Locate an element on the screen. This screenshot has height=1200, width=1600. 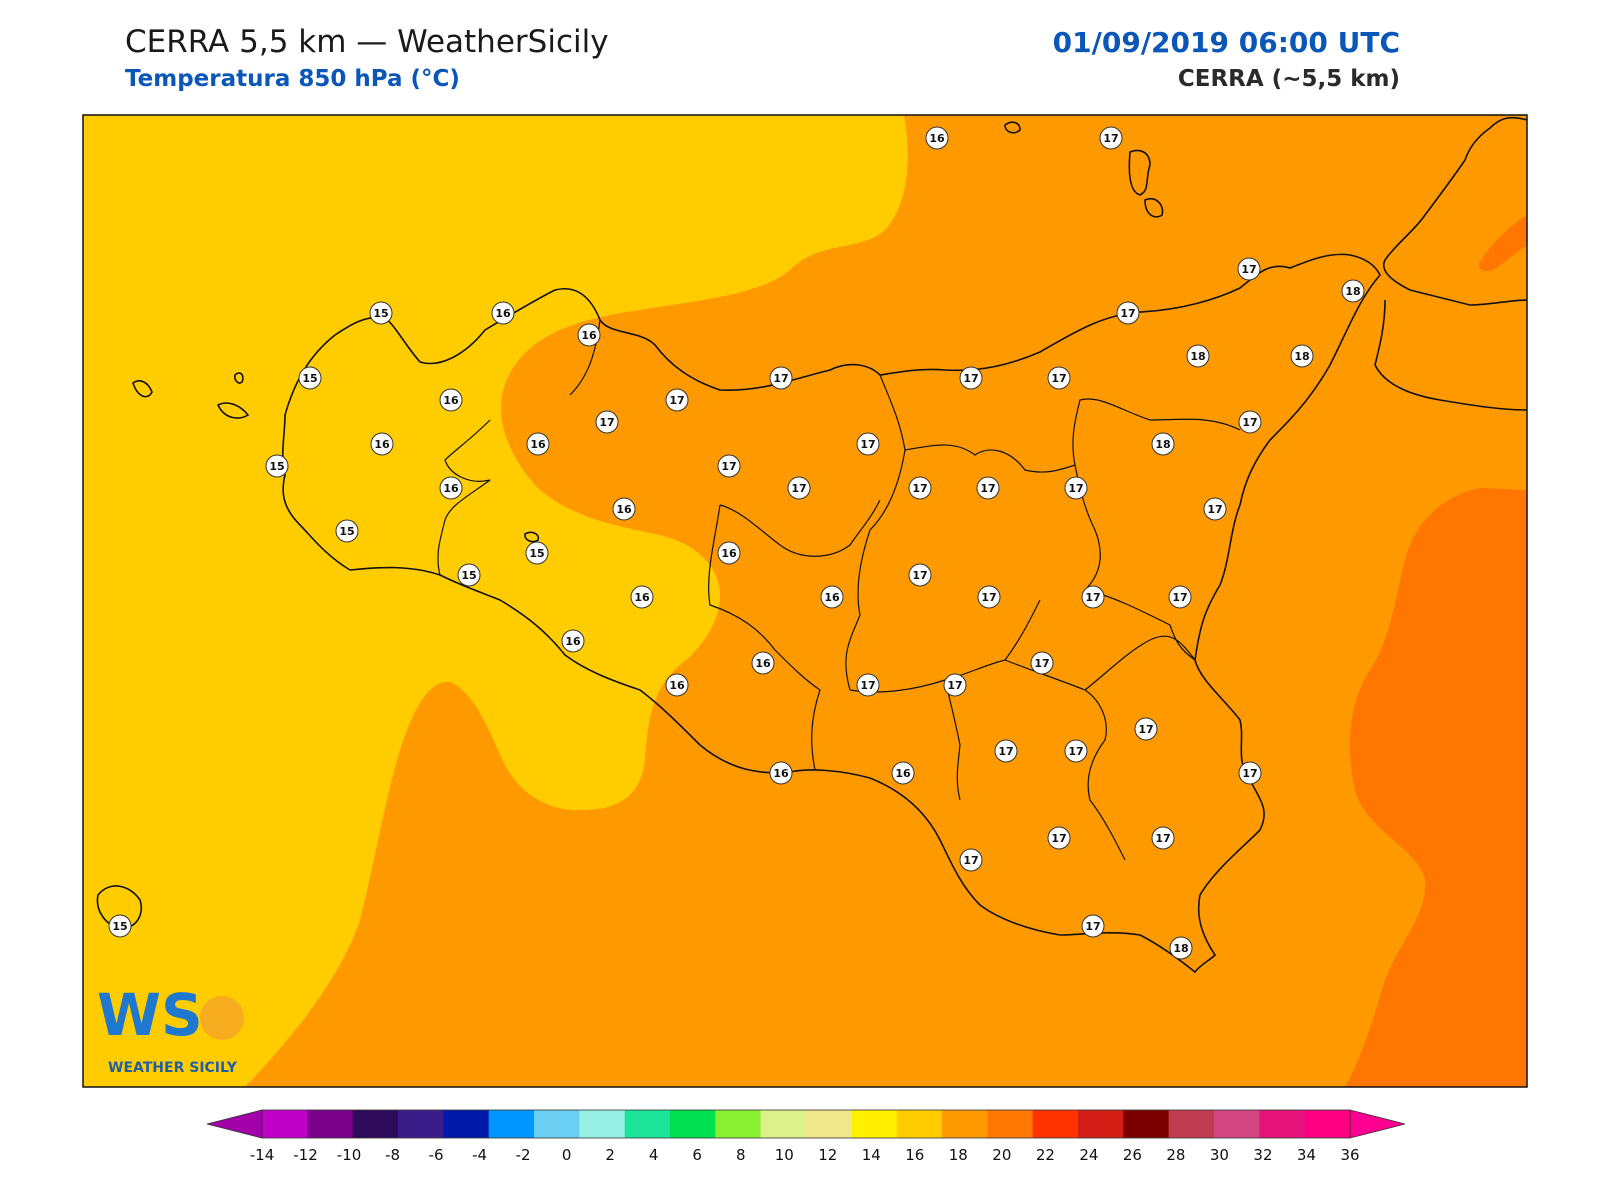
map-title: CERRA 5,5 km — WeatherSicily is located at coordinates (367, 42).